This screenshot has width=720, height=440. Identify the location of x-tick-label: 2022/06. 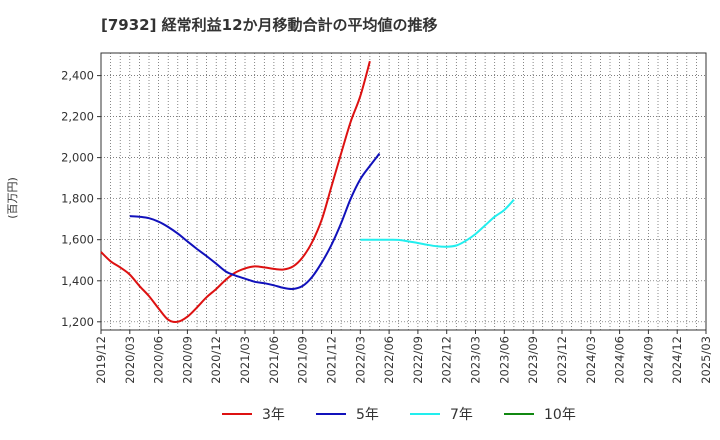
(389, 360).